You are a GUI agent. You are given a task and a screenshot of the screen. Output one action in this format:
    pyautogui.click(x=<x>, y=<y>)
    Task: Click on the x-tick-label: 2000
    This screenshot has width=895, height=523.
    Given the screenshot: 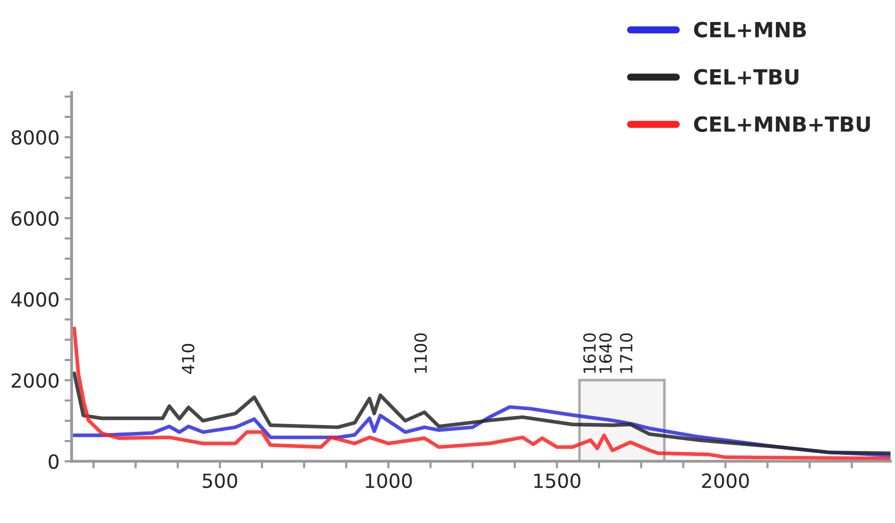 What is the action you would take?
    pyautogui.click(x=725, y=480)
    